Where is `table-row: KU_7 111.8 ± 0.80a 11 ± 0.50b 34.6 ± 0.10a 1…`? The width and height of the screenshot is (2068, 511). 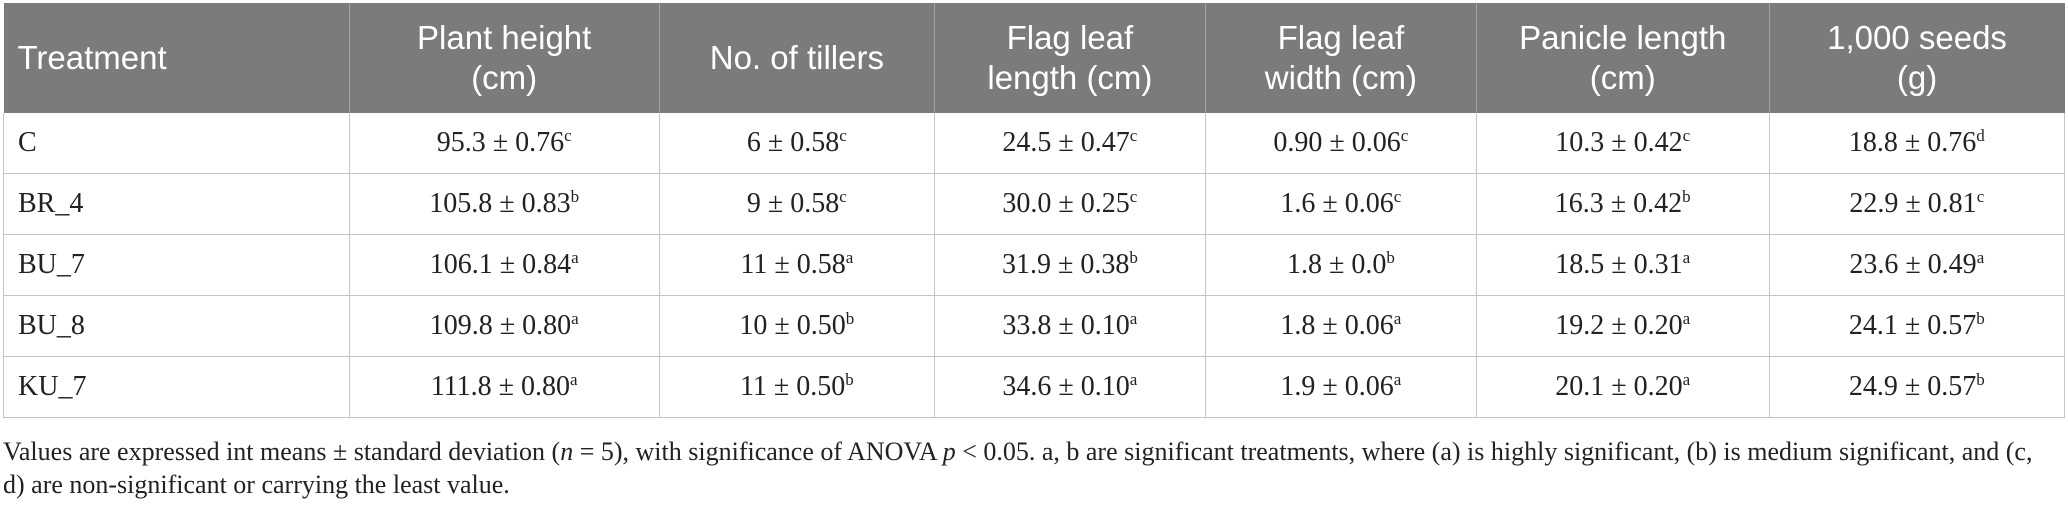 table-row: KU_7 111.8 ± 0.80a 11 ± 0.50b 34.6 ± 0.10a 1… is located at coordinates (1034, 387).